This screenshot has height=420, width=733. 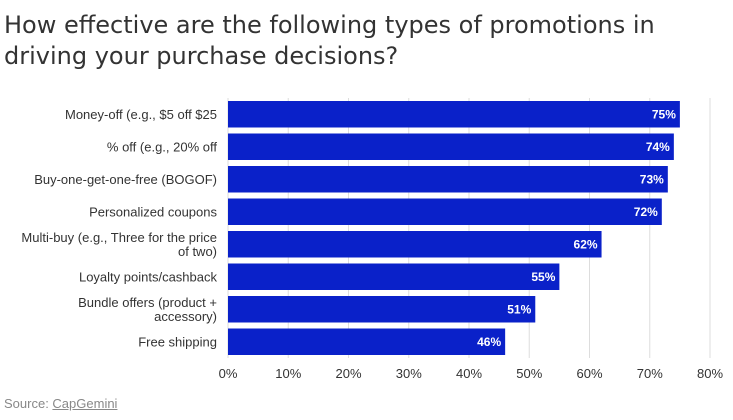 I want to click on bar-value-label: 51%, so click(x=519, y=309).